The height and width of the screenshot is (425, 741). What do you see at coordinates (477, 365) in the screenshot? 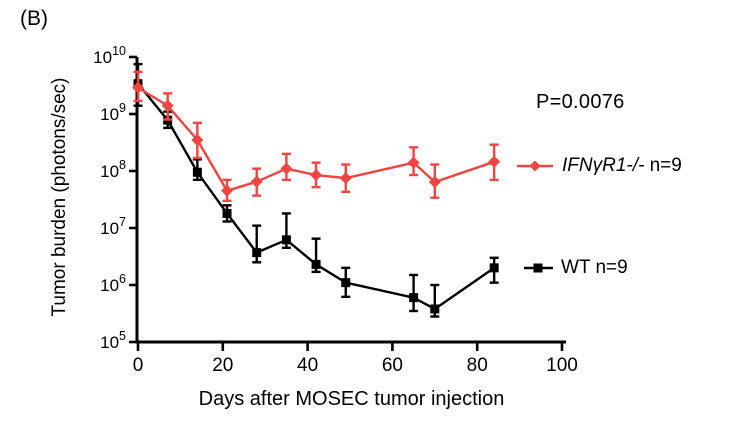
I see `x-tick-label: 80` at bounding box center [477, 365].